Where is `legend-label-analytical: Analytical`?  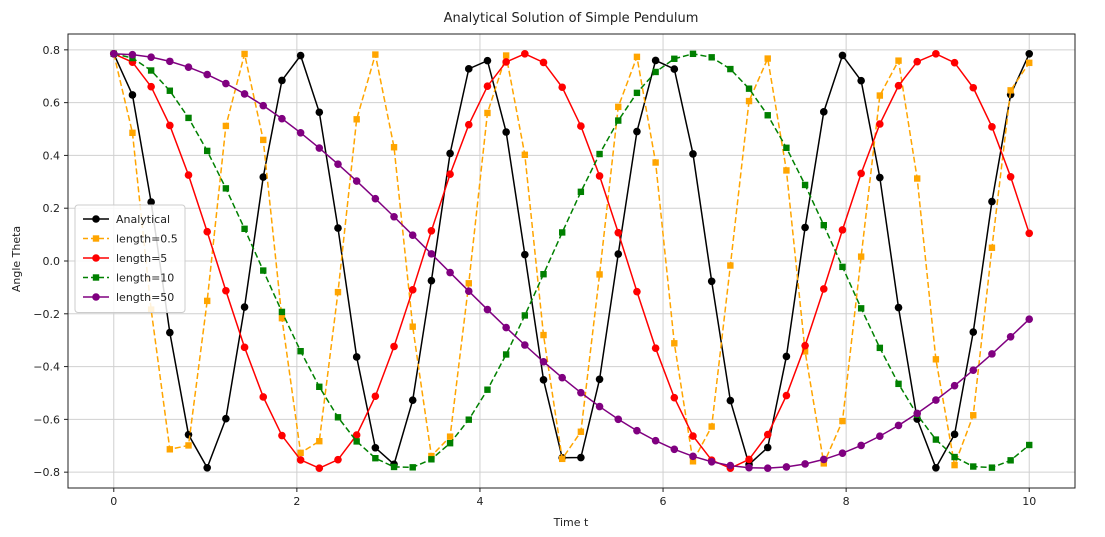 legend-label-analytical: Analytical is located at coordinates (143, 219).